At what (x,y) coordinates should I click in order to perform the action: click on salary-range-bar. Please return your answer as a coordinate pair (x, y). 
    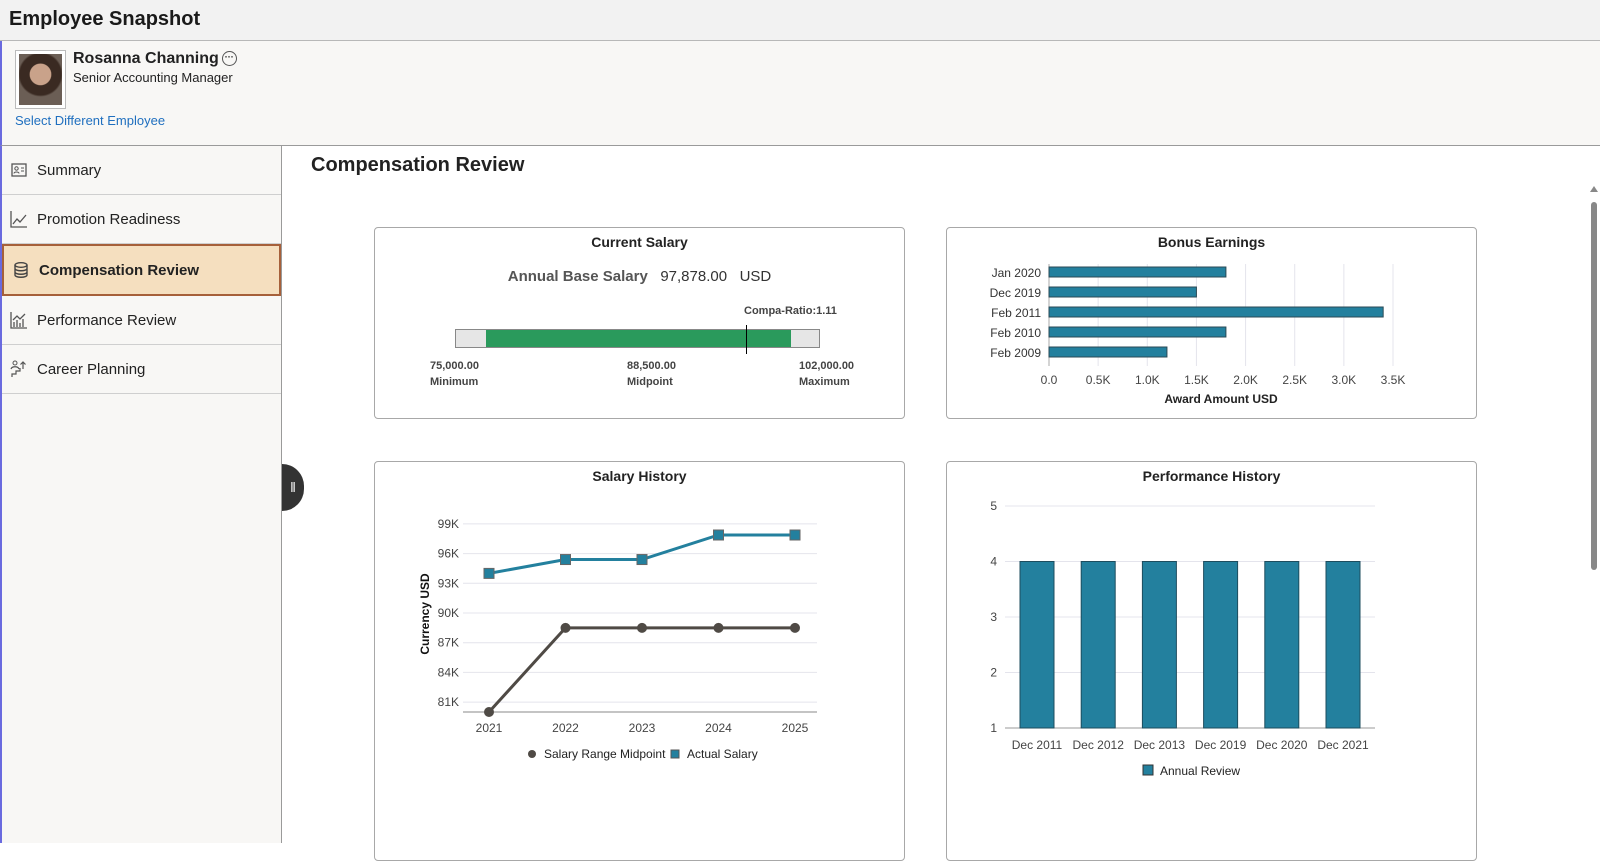
    Looking at the image, I should click on (637, 339).